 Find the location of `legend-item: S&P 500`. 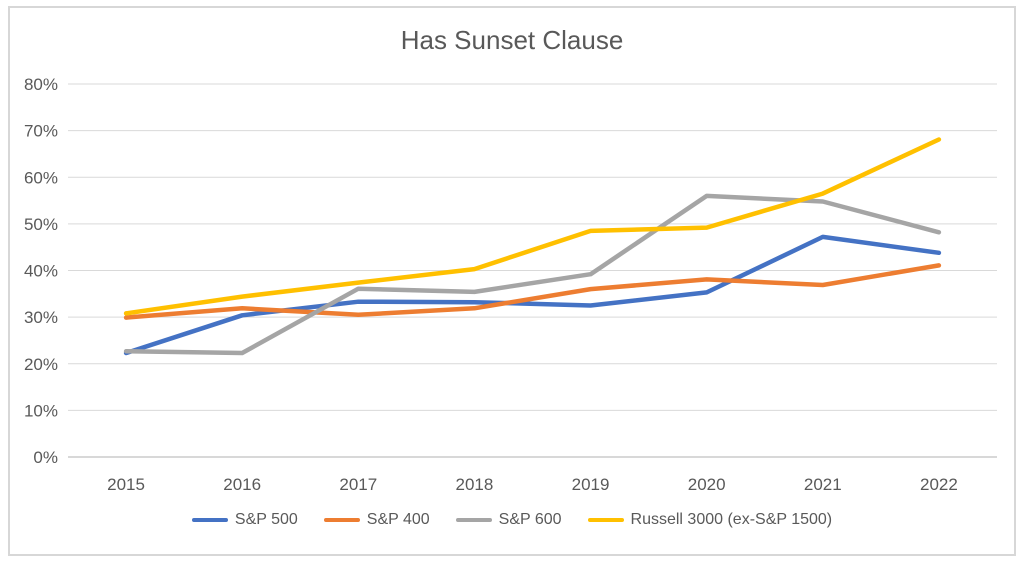

legend-item: S&P 500 is located at coordinates (244, 520).